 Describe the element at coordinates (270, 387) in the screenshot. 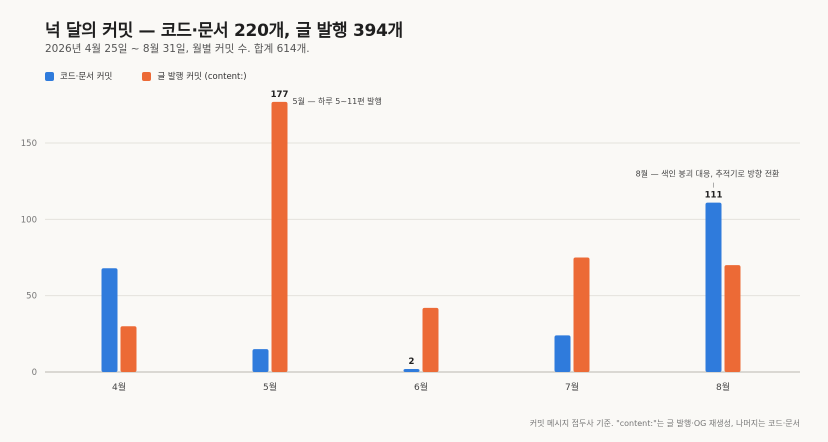

I see `x-tick-label: 5월` at that location.